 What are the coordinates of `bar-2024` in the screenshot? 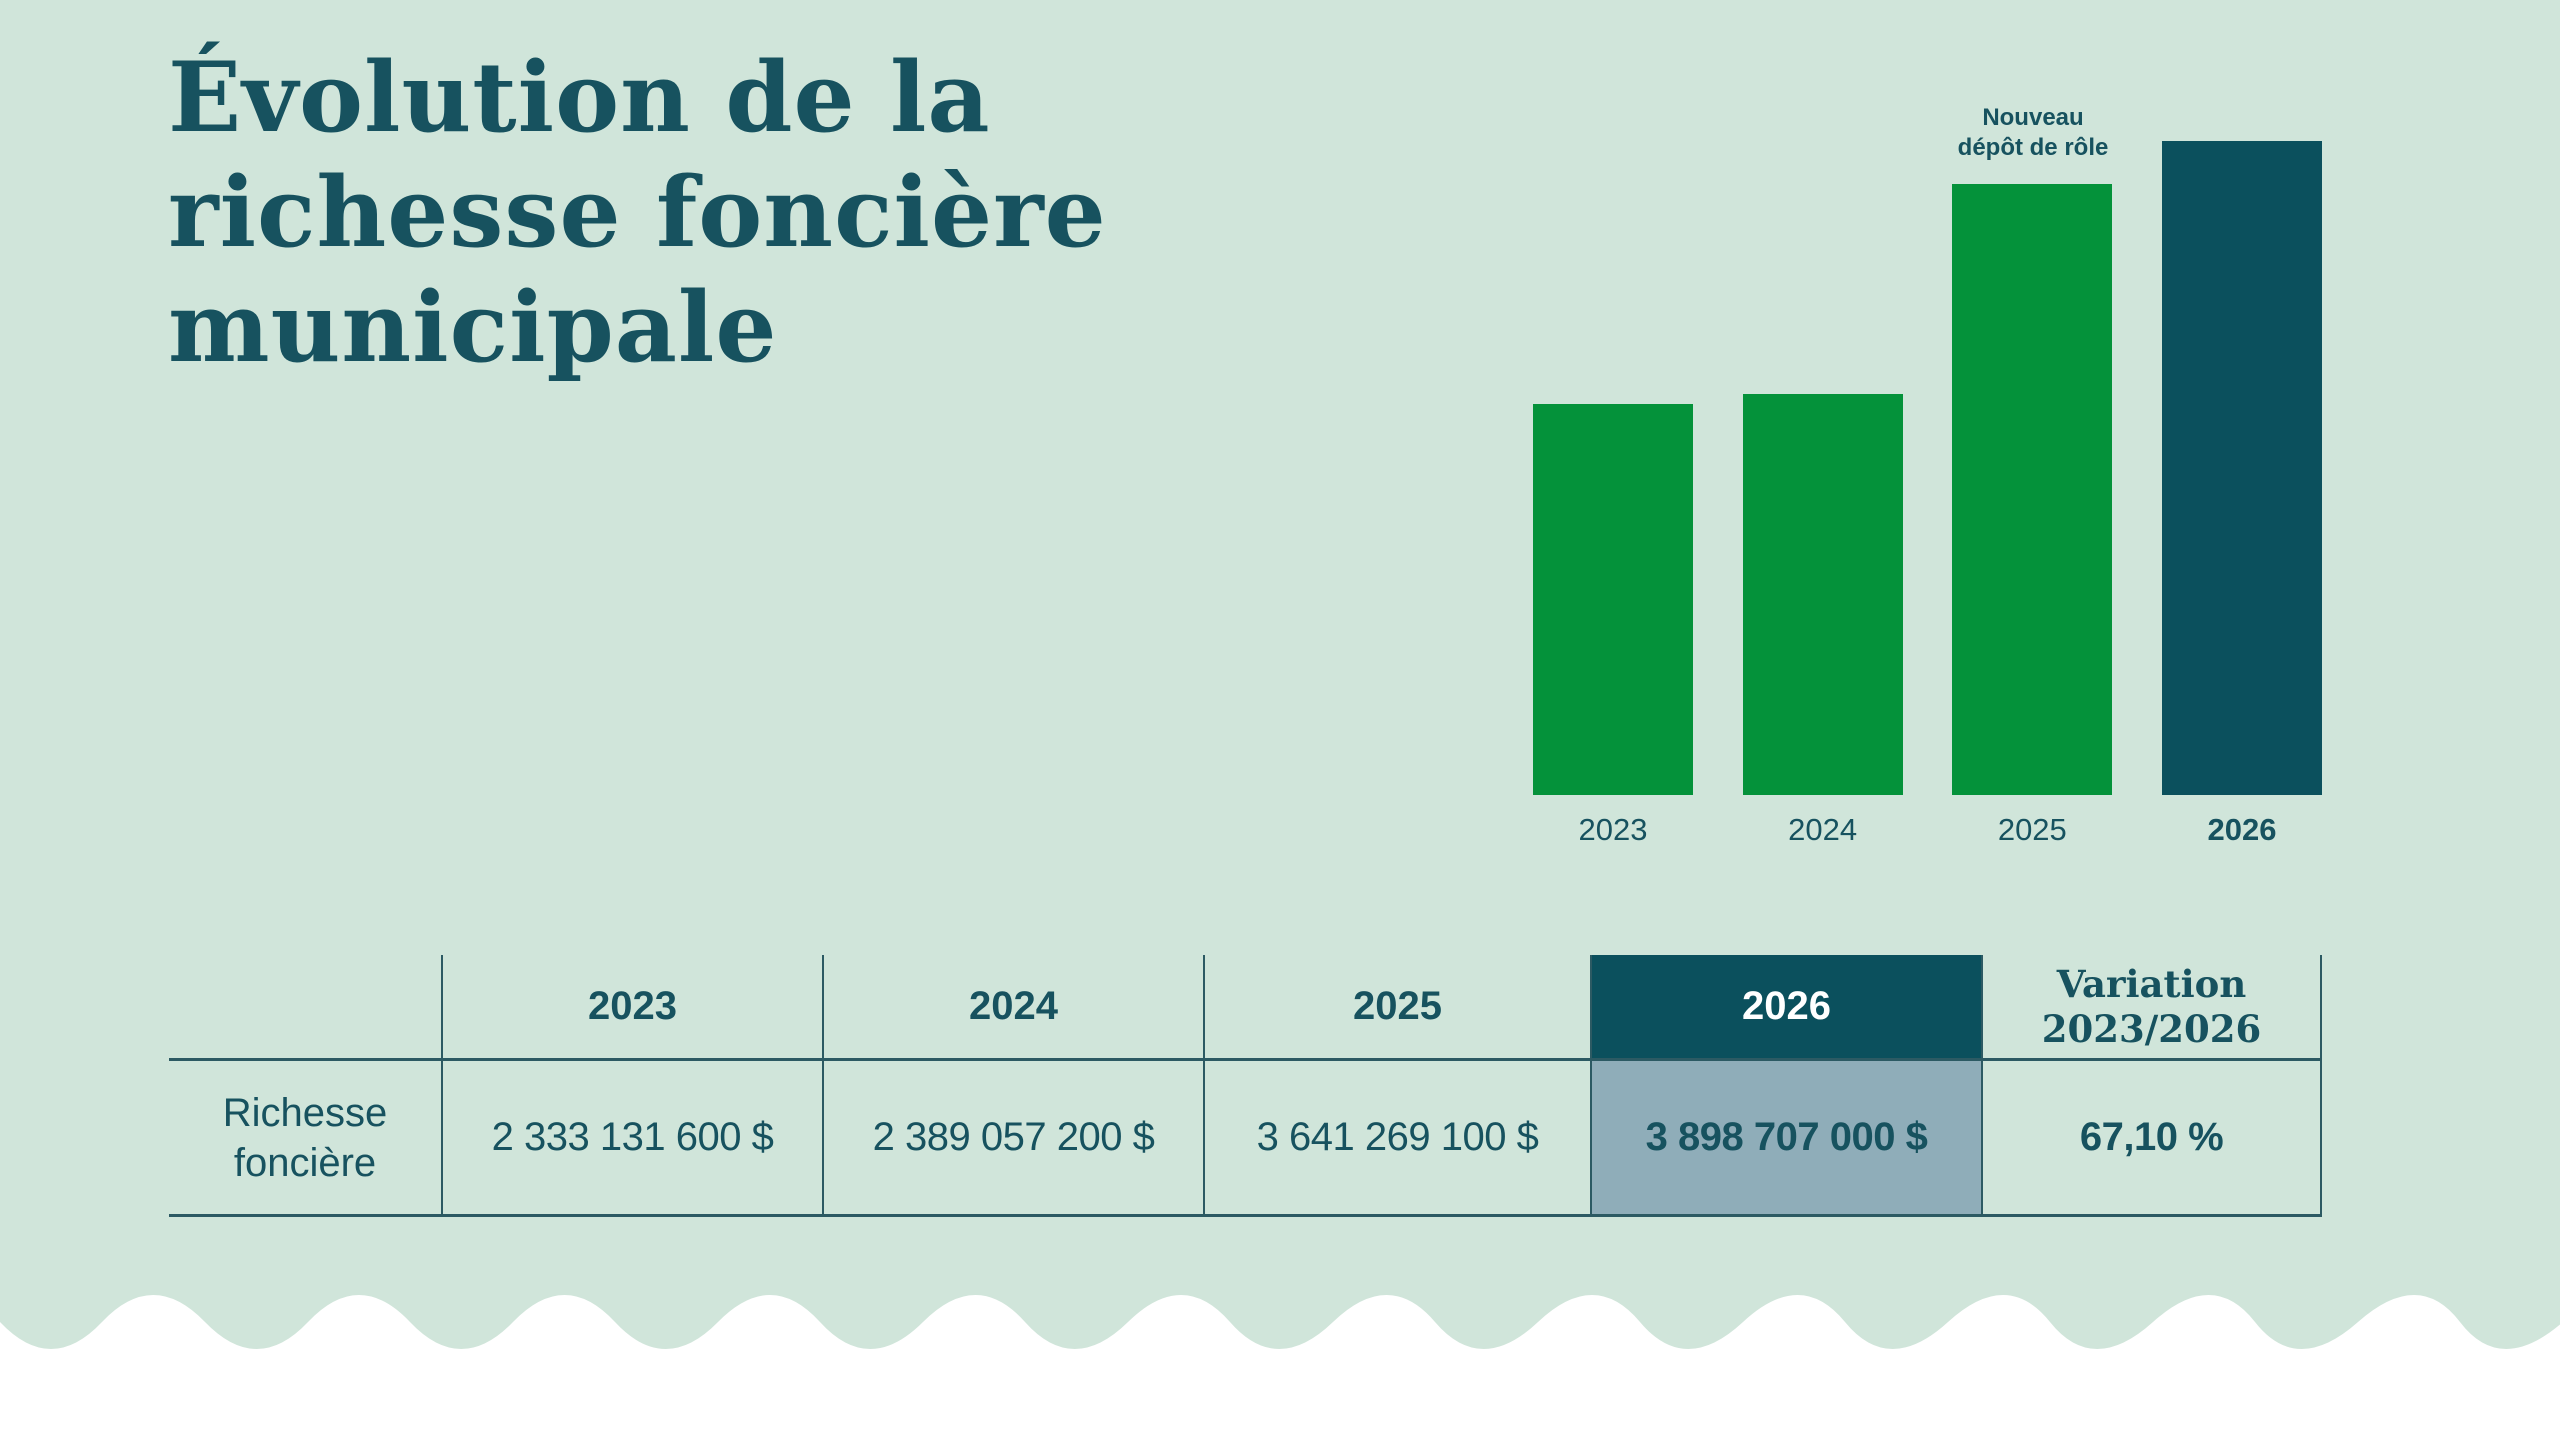 It's located at (1822, 594).